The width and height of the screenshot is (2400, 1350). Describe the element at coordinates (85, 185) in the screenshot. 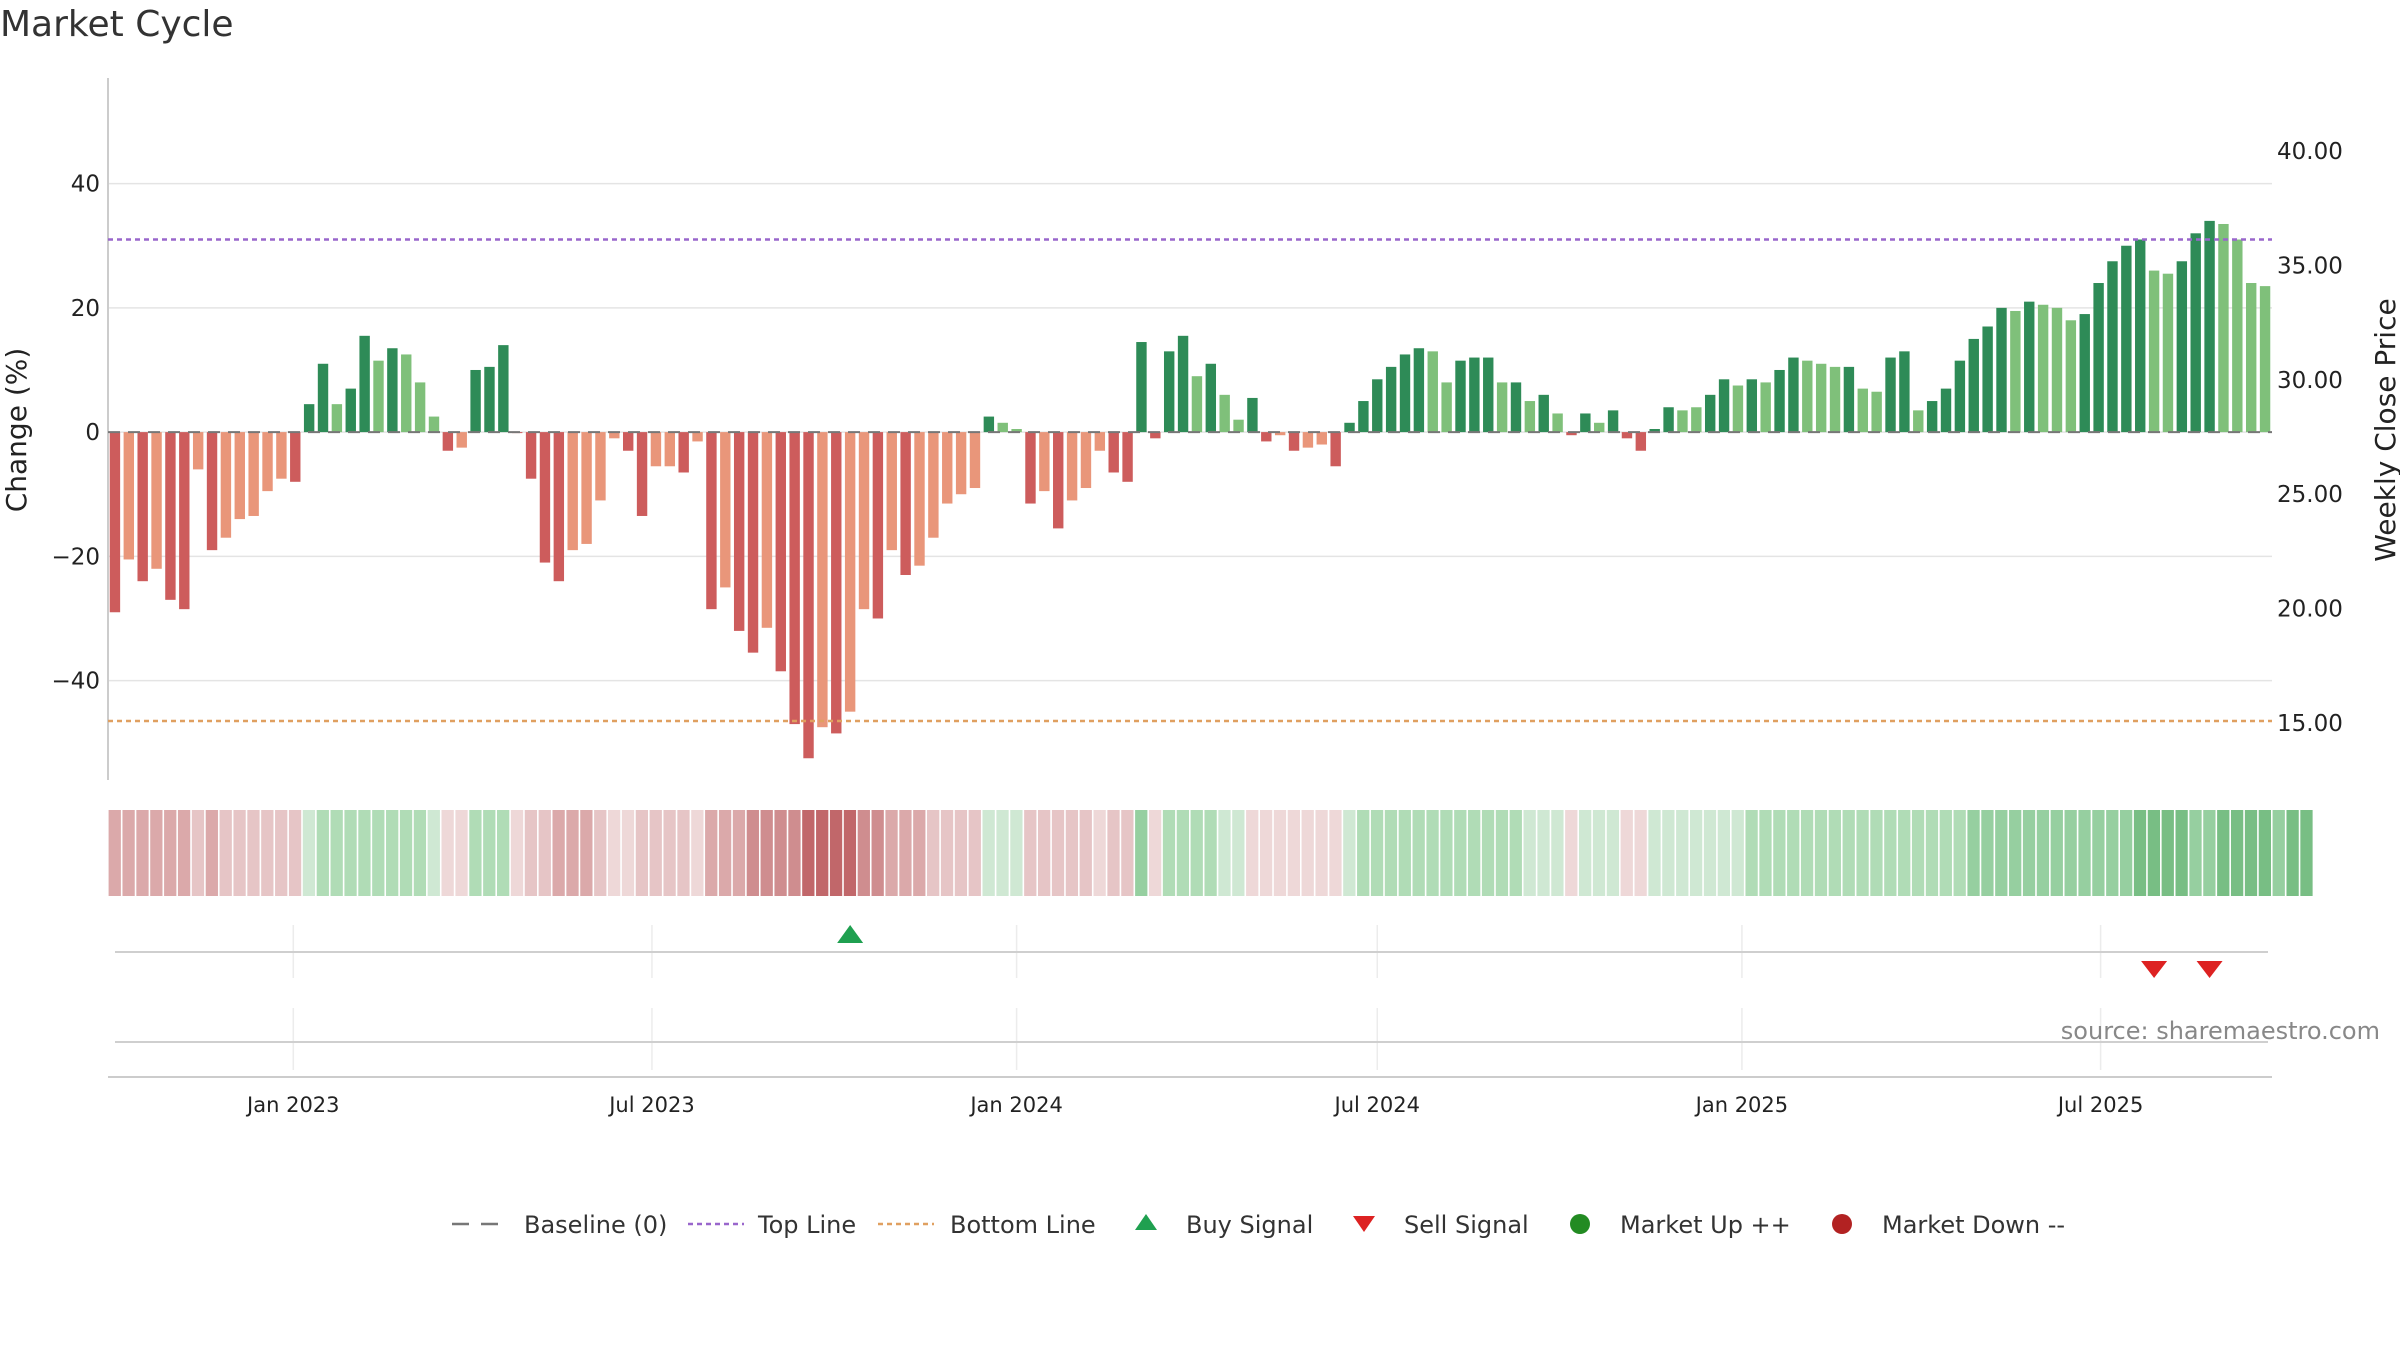

I see `y-tick-left: 40` at that location.